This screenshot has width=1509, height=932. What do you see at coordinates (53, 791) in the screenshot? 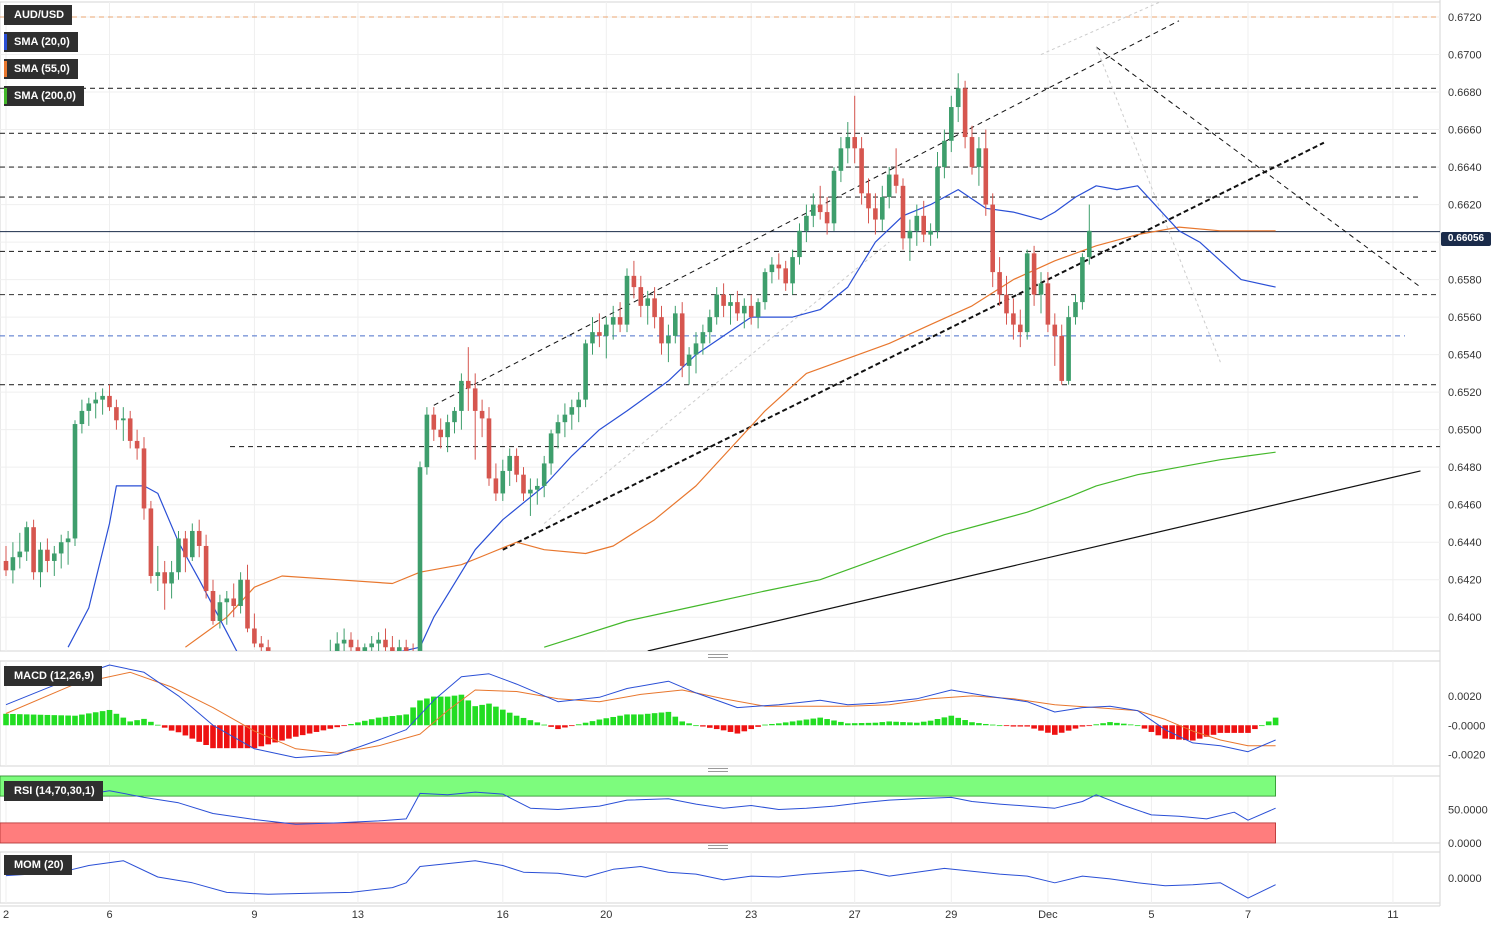
I see `rsi-label: RSI (14,70,30,1)` at bounding box center [53, 791].